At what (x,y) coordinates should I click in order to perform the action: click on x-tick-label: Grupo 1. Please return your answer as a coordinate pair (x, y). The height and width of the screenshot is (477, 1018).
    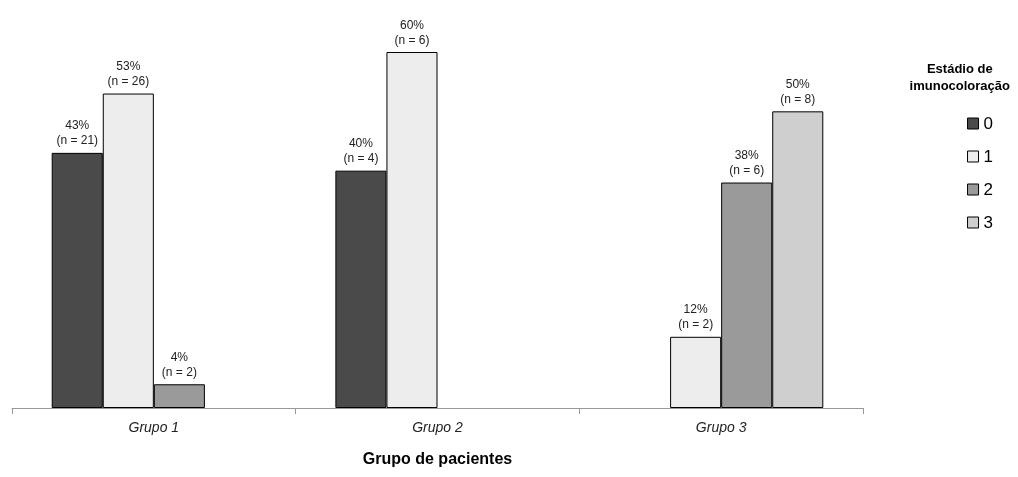
    Looking at the image, I should click on (154, 427).